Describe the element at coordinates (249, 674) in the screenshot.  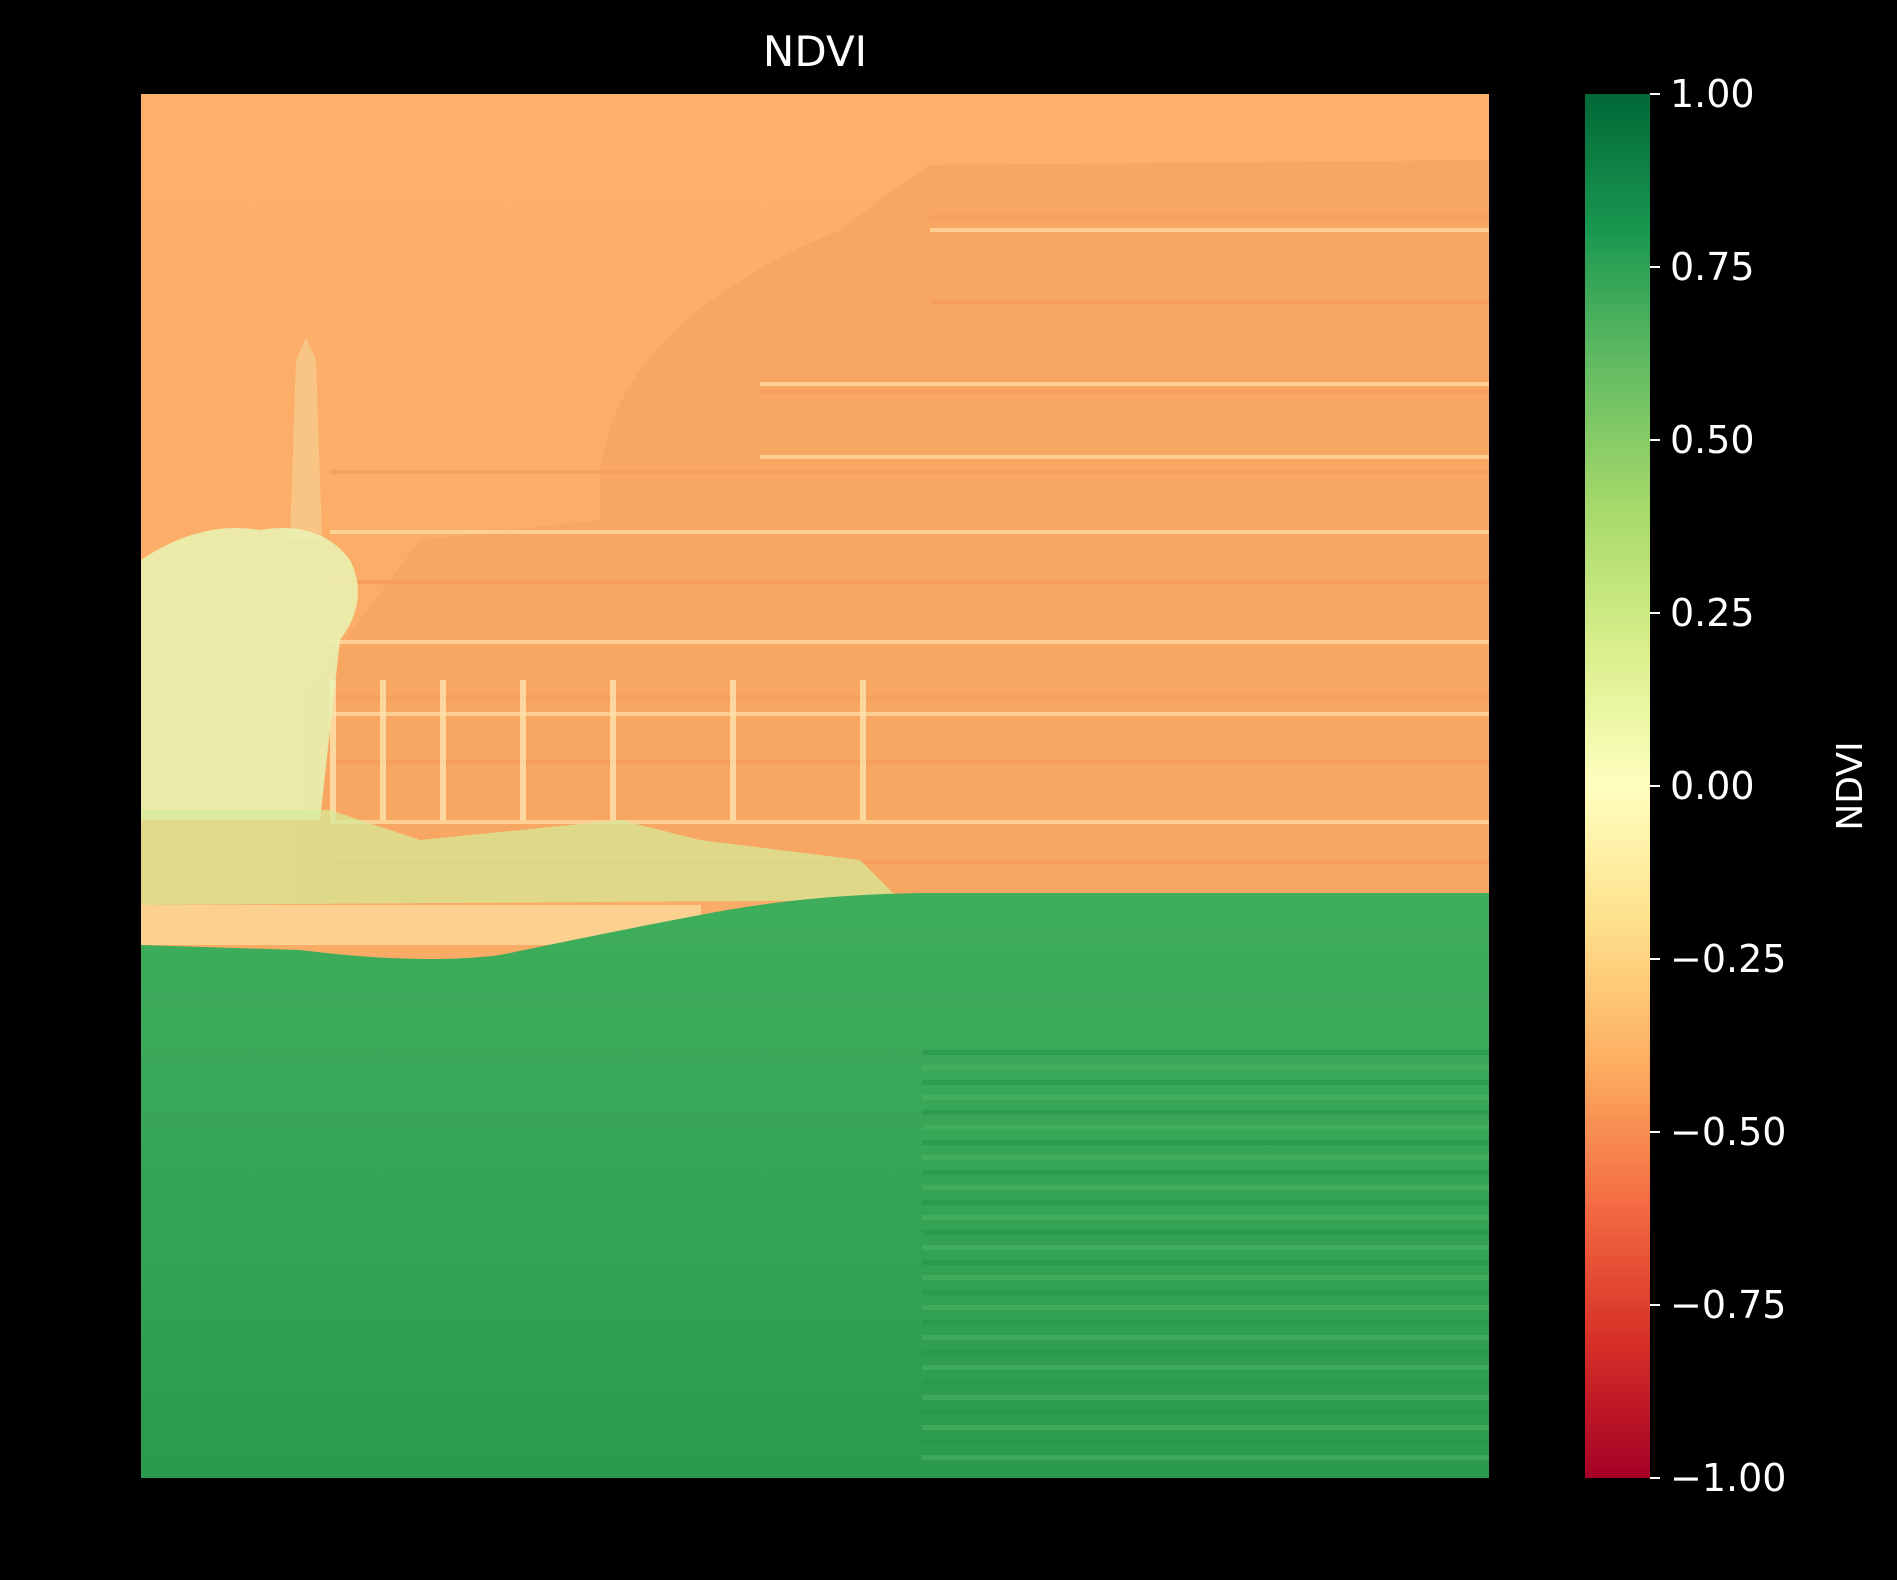
I see `tree-region` at that location.